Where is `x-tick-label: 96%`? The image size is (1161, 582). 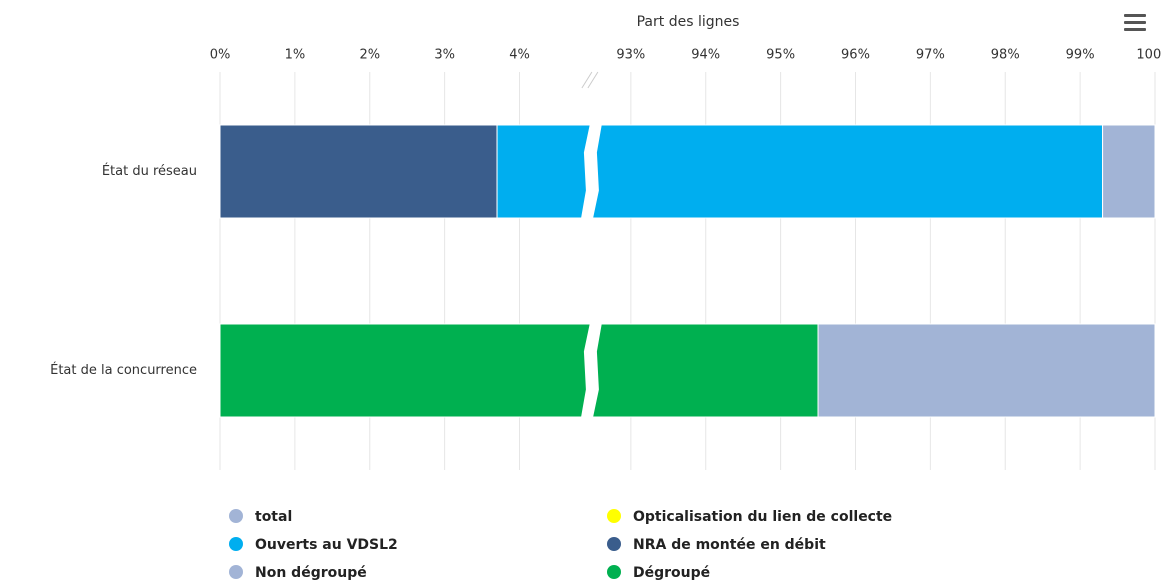 x-tick-label: 96% is located at coordinates (855, 55).